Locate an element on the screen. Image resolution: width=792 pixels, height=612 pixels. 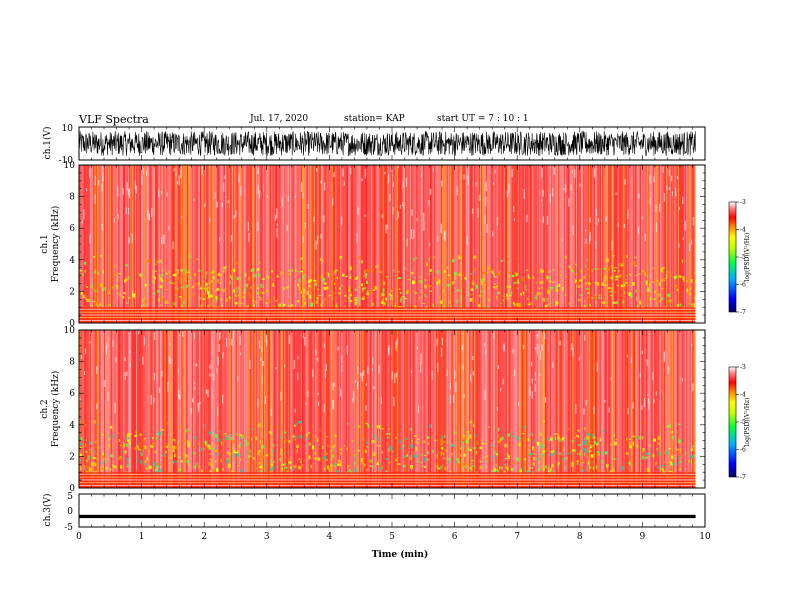
ch1-waveform-line is located at coordinates (387, 143).